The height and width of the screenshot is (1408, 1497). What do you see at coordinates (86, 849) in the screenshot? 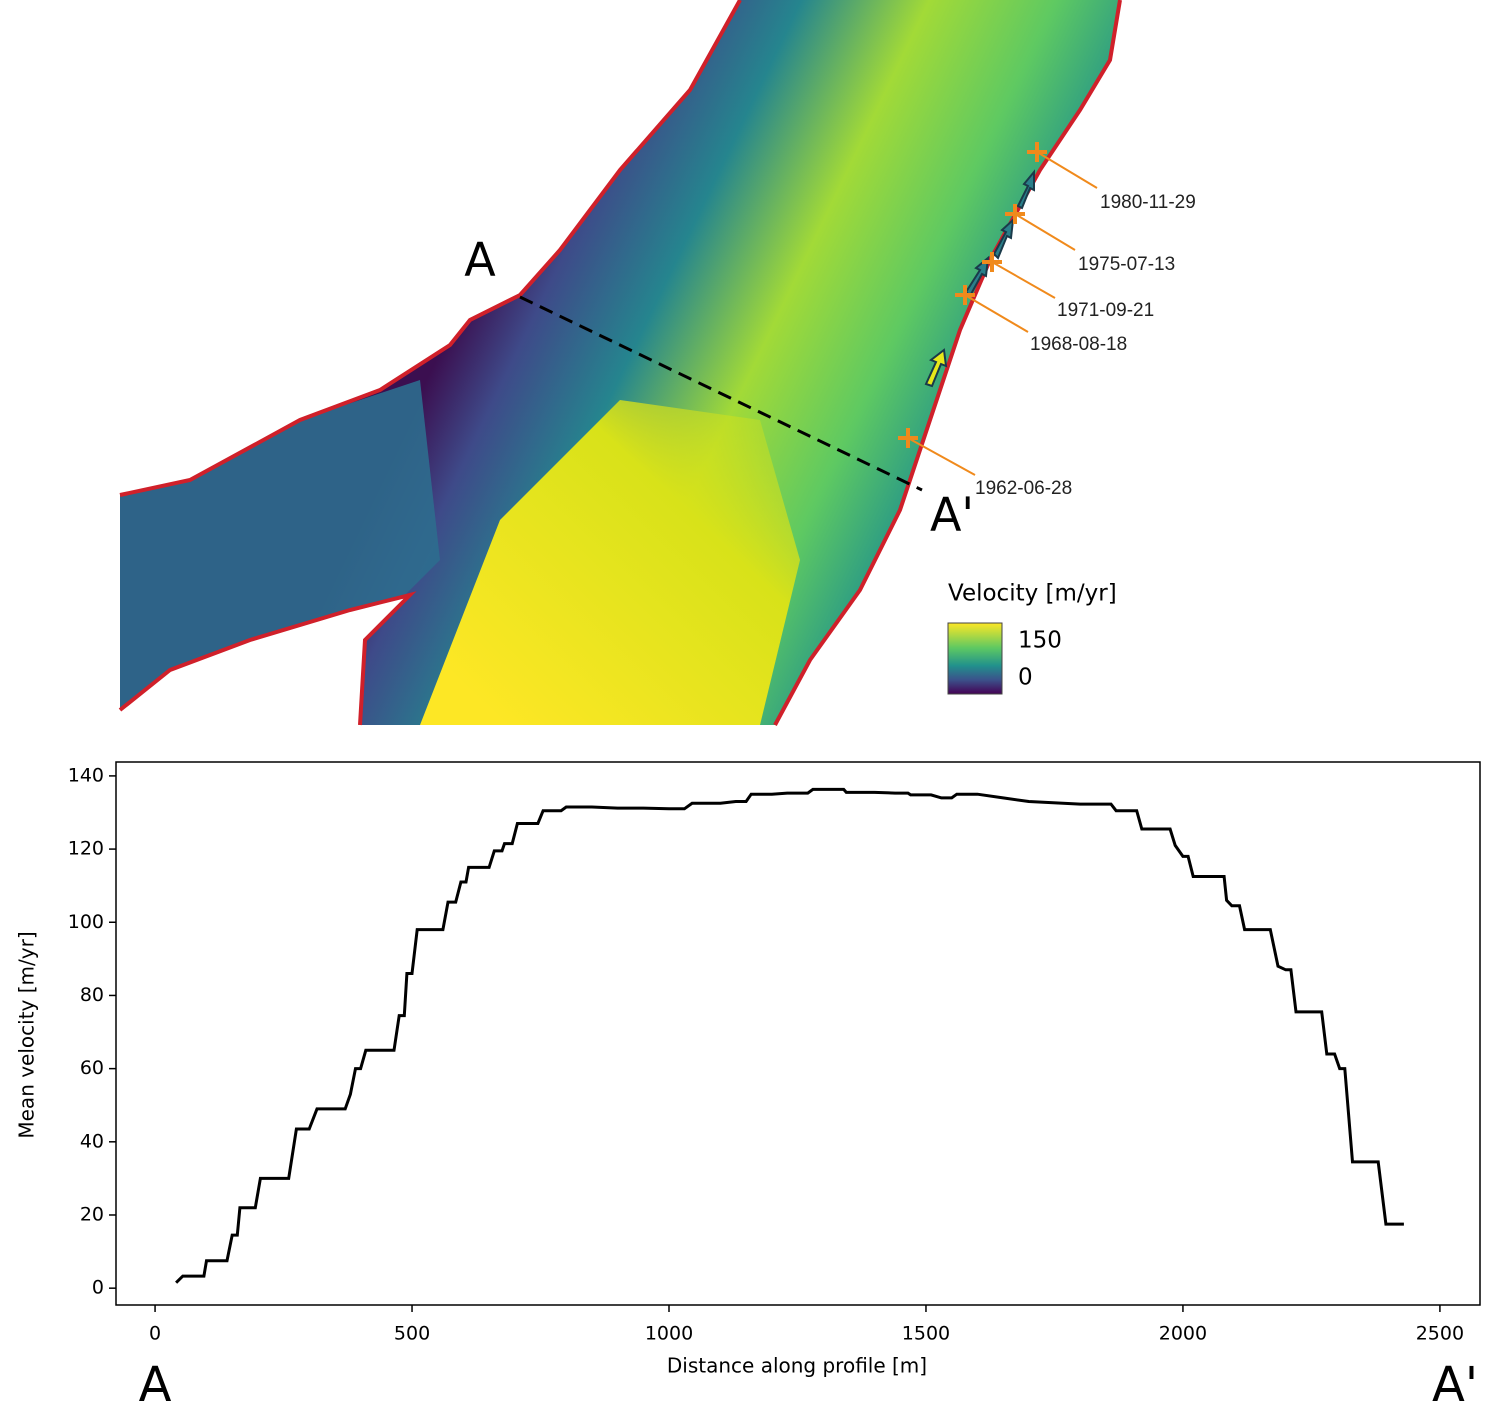
I see `y-tick-label: 120` at bounding box center [86, 849].